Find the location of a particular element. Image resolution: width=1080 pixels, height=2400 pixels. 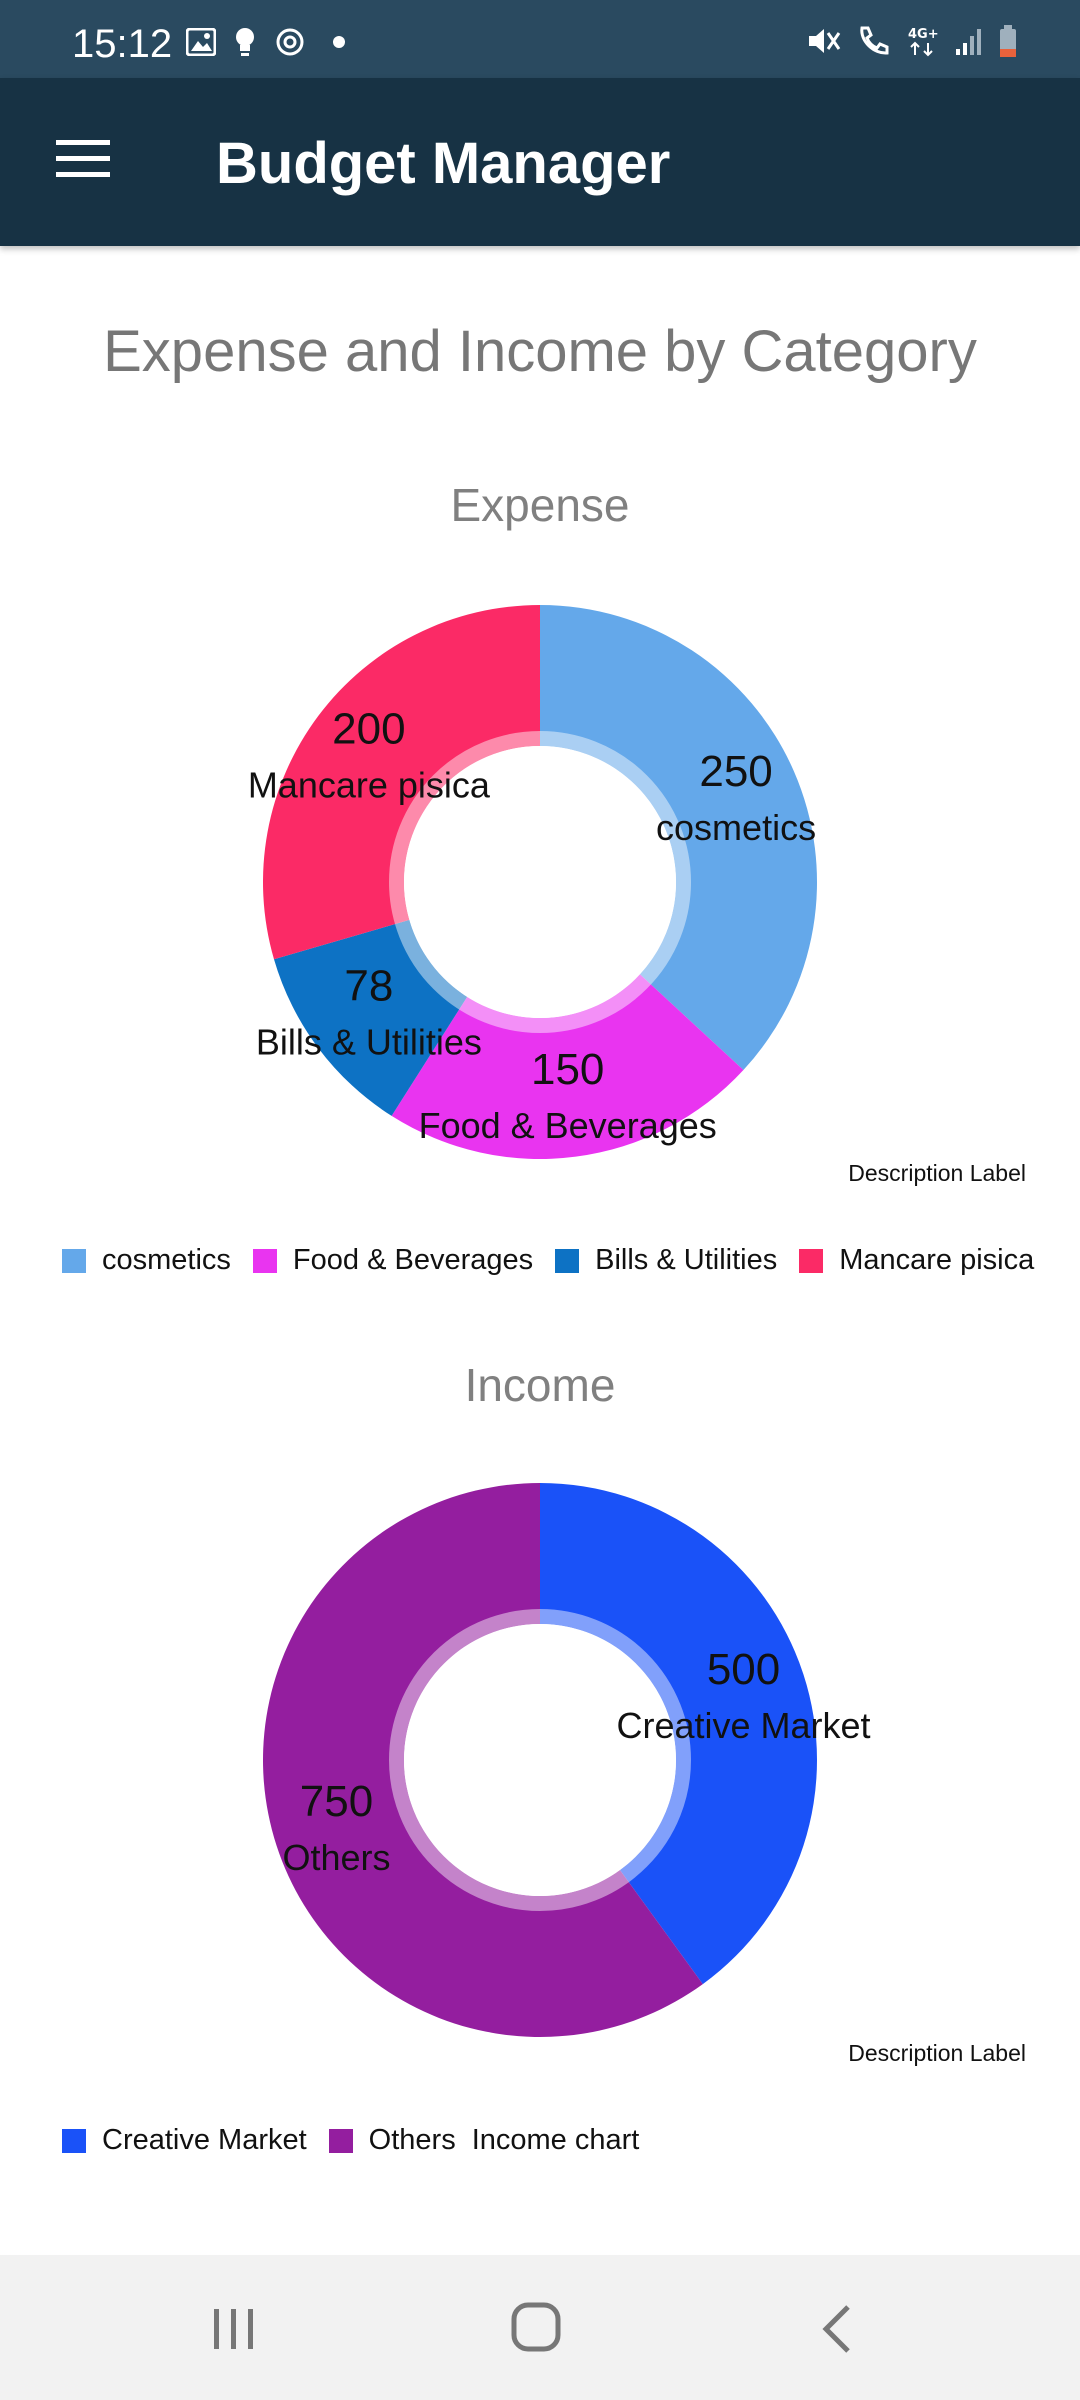

expense-chart-title: Expense is located at coordinates (540, 505).